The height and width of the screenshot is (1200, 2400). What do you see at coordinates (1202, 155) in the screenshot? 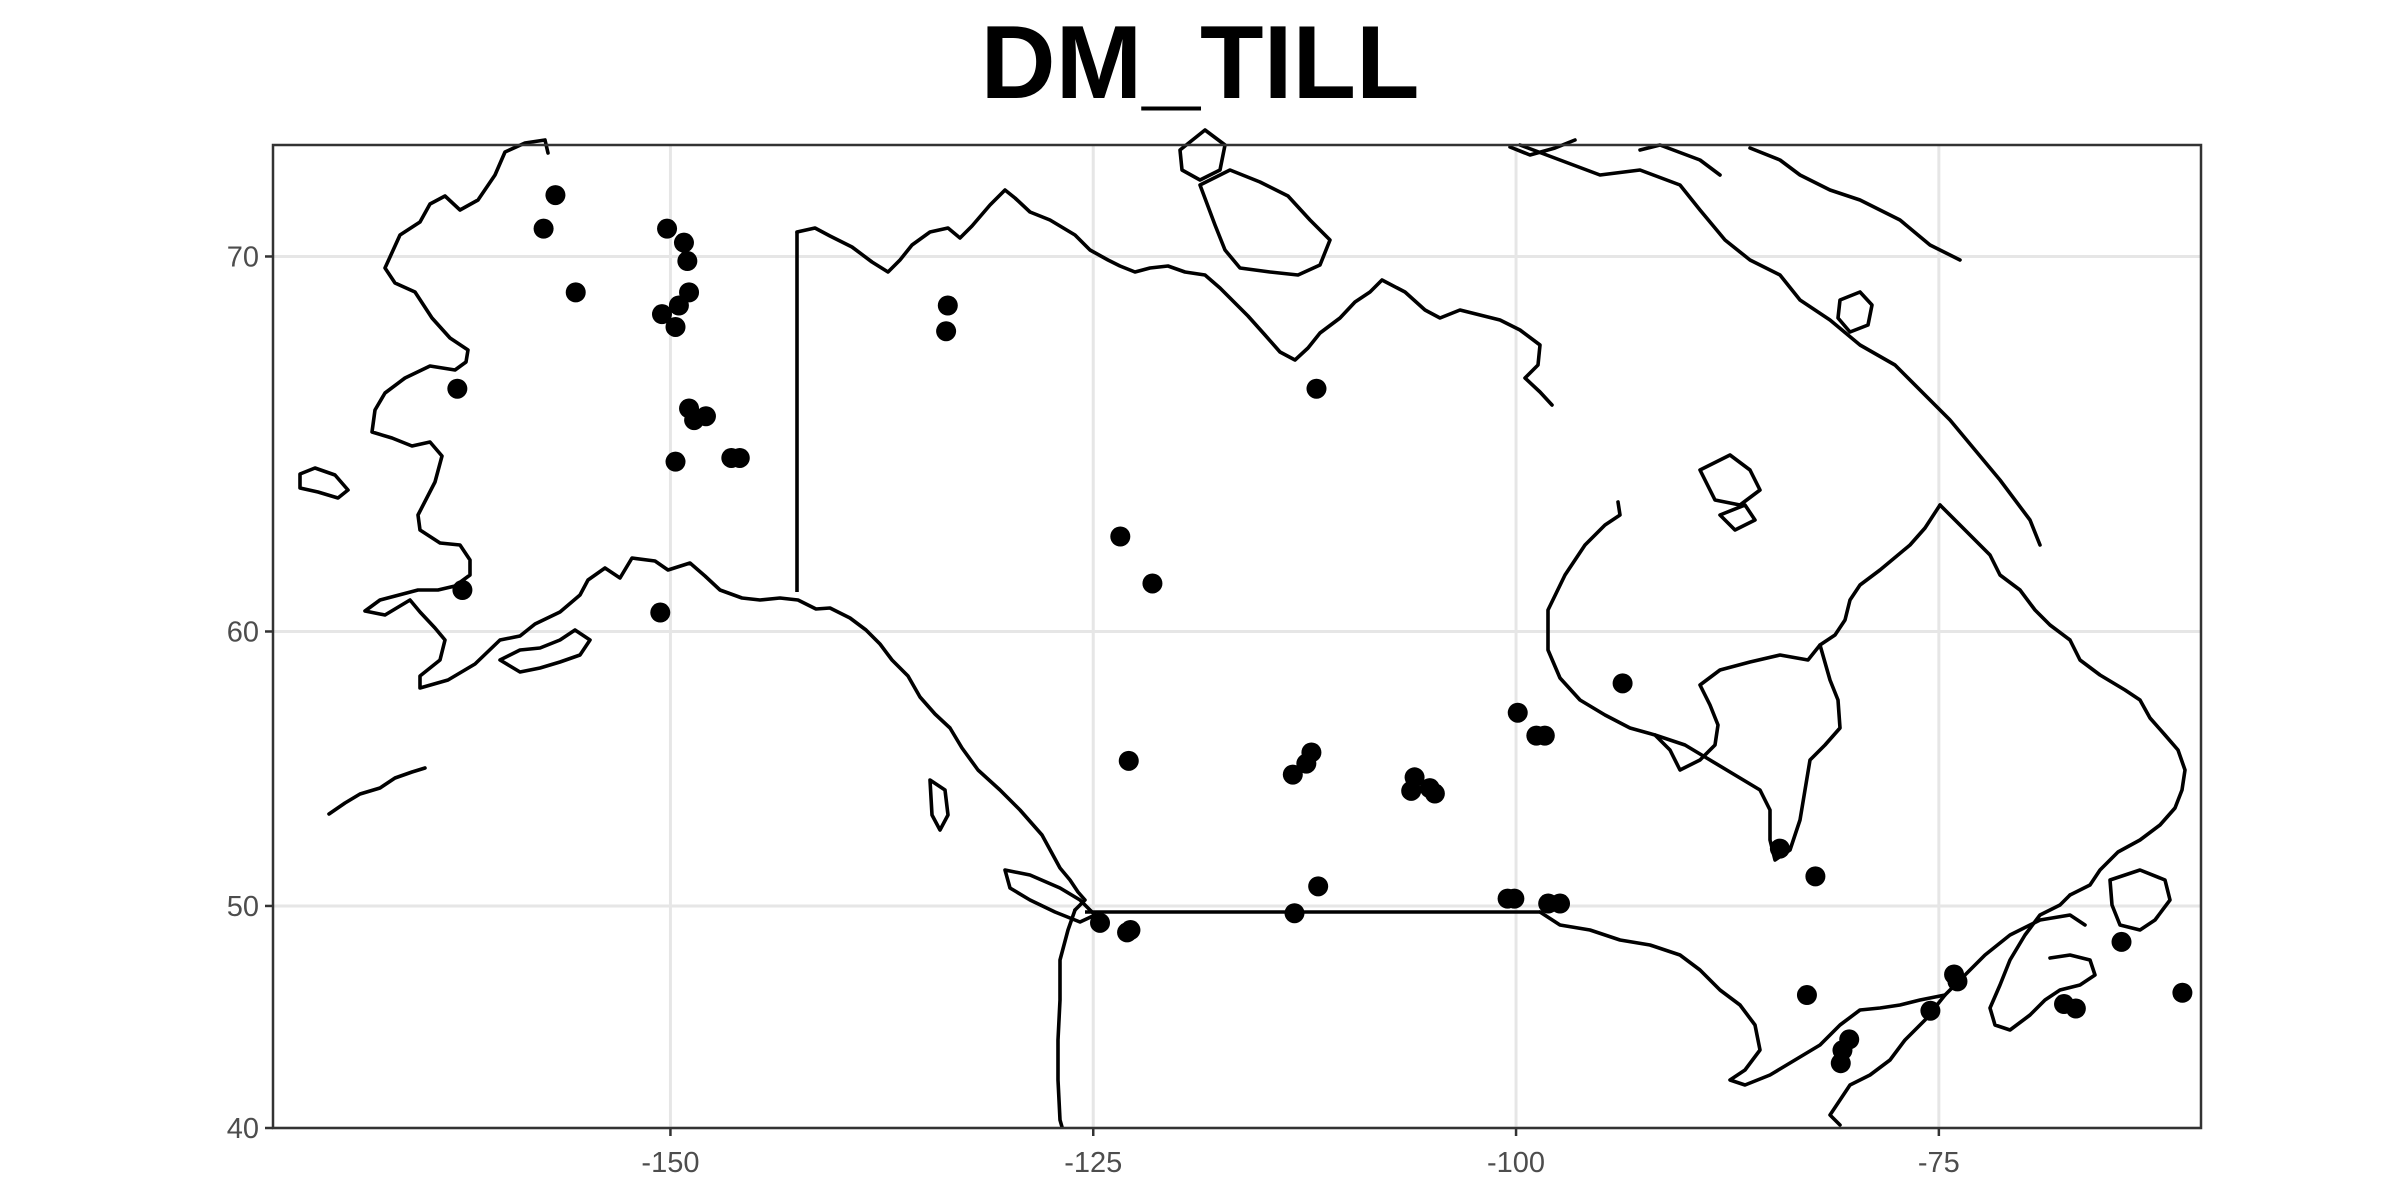
I see `banks-island` at bounding box center [1202, 155].